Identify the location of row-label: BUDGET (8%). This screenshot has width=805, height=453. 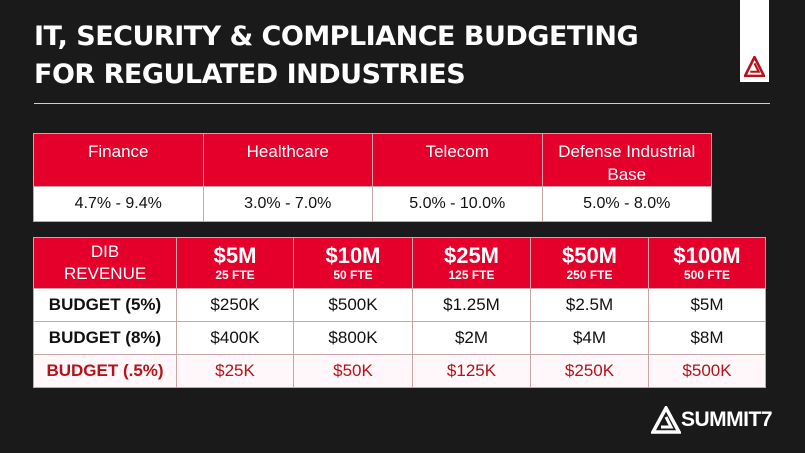
(105, 338).